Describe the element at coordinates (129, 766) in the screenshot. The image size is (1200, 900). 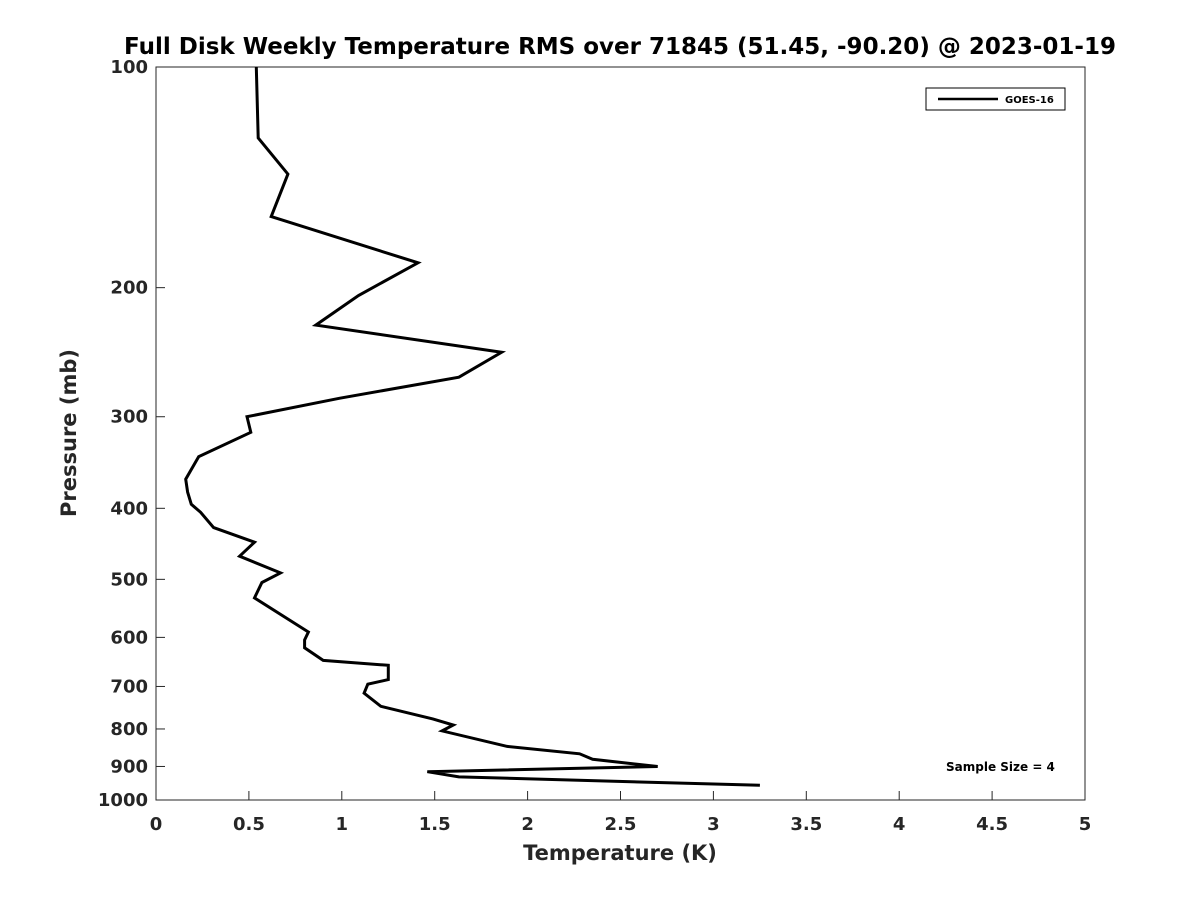
I see `y-tick-label: 900` at that location.